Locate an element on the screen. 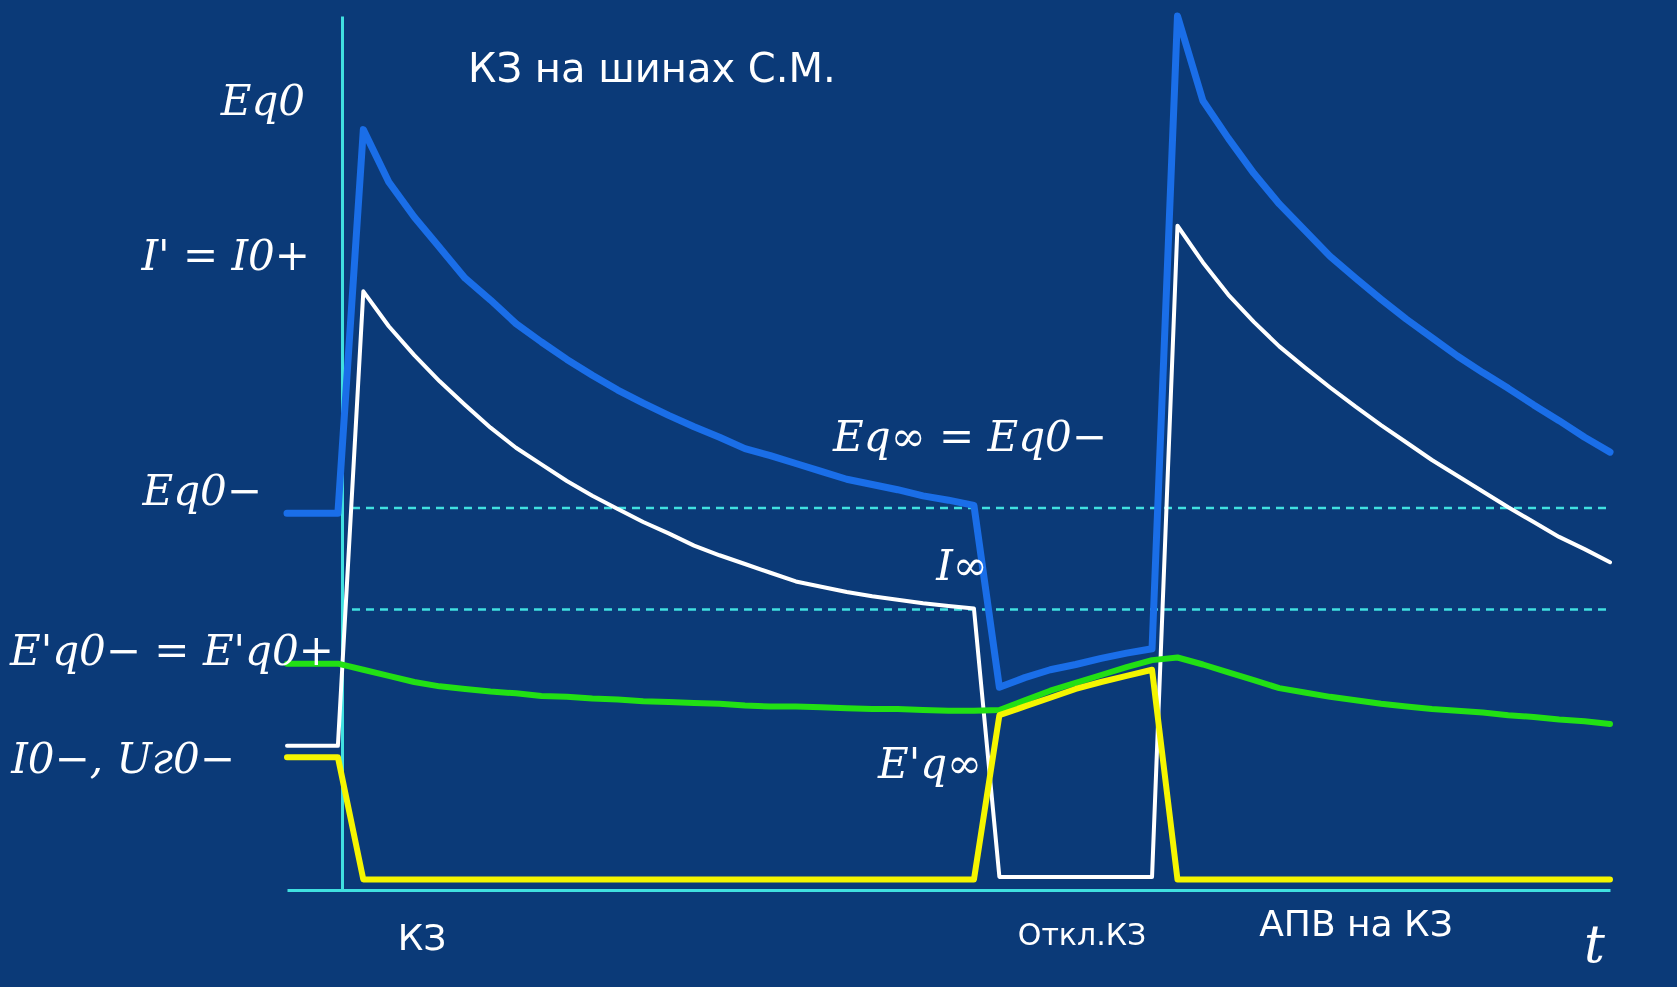 The height and width of the screenshot is (987, 1677). annotation: E'q0− = E'q0+ is located at coordinates (171, 650).